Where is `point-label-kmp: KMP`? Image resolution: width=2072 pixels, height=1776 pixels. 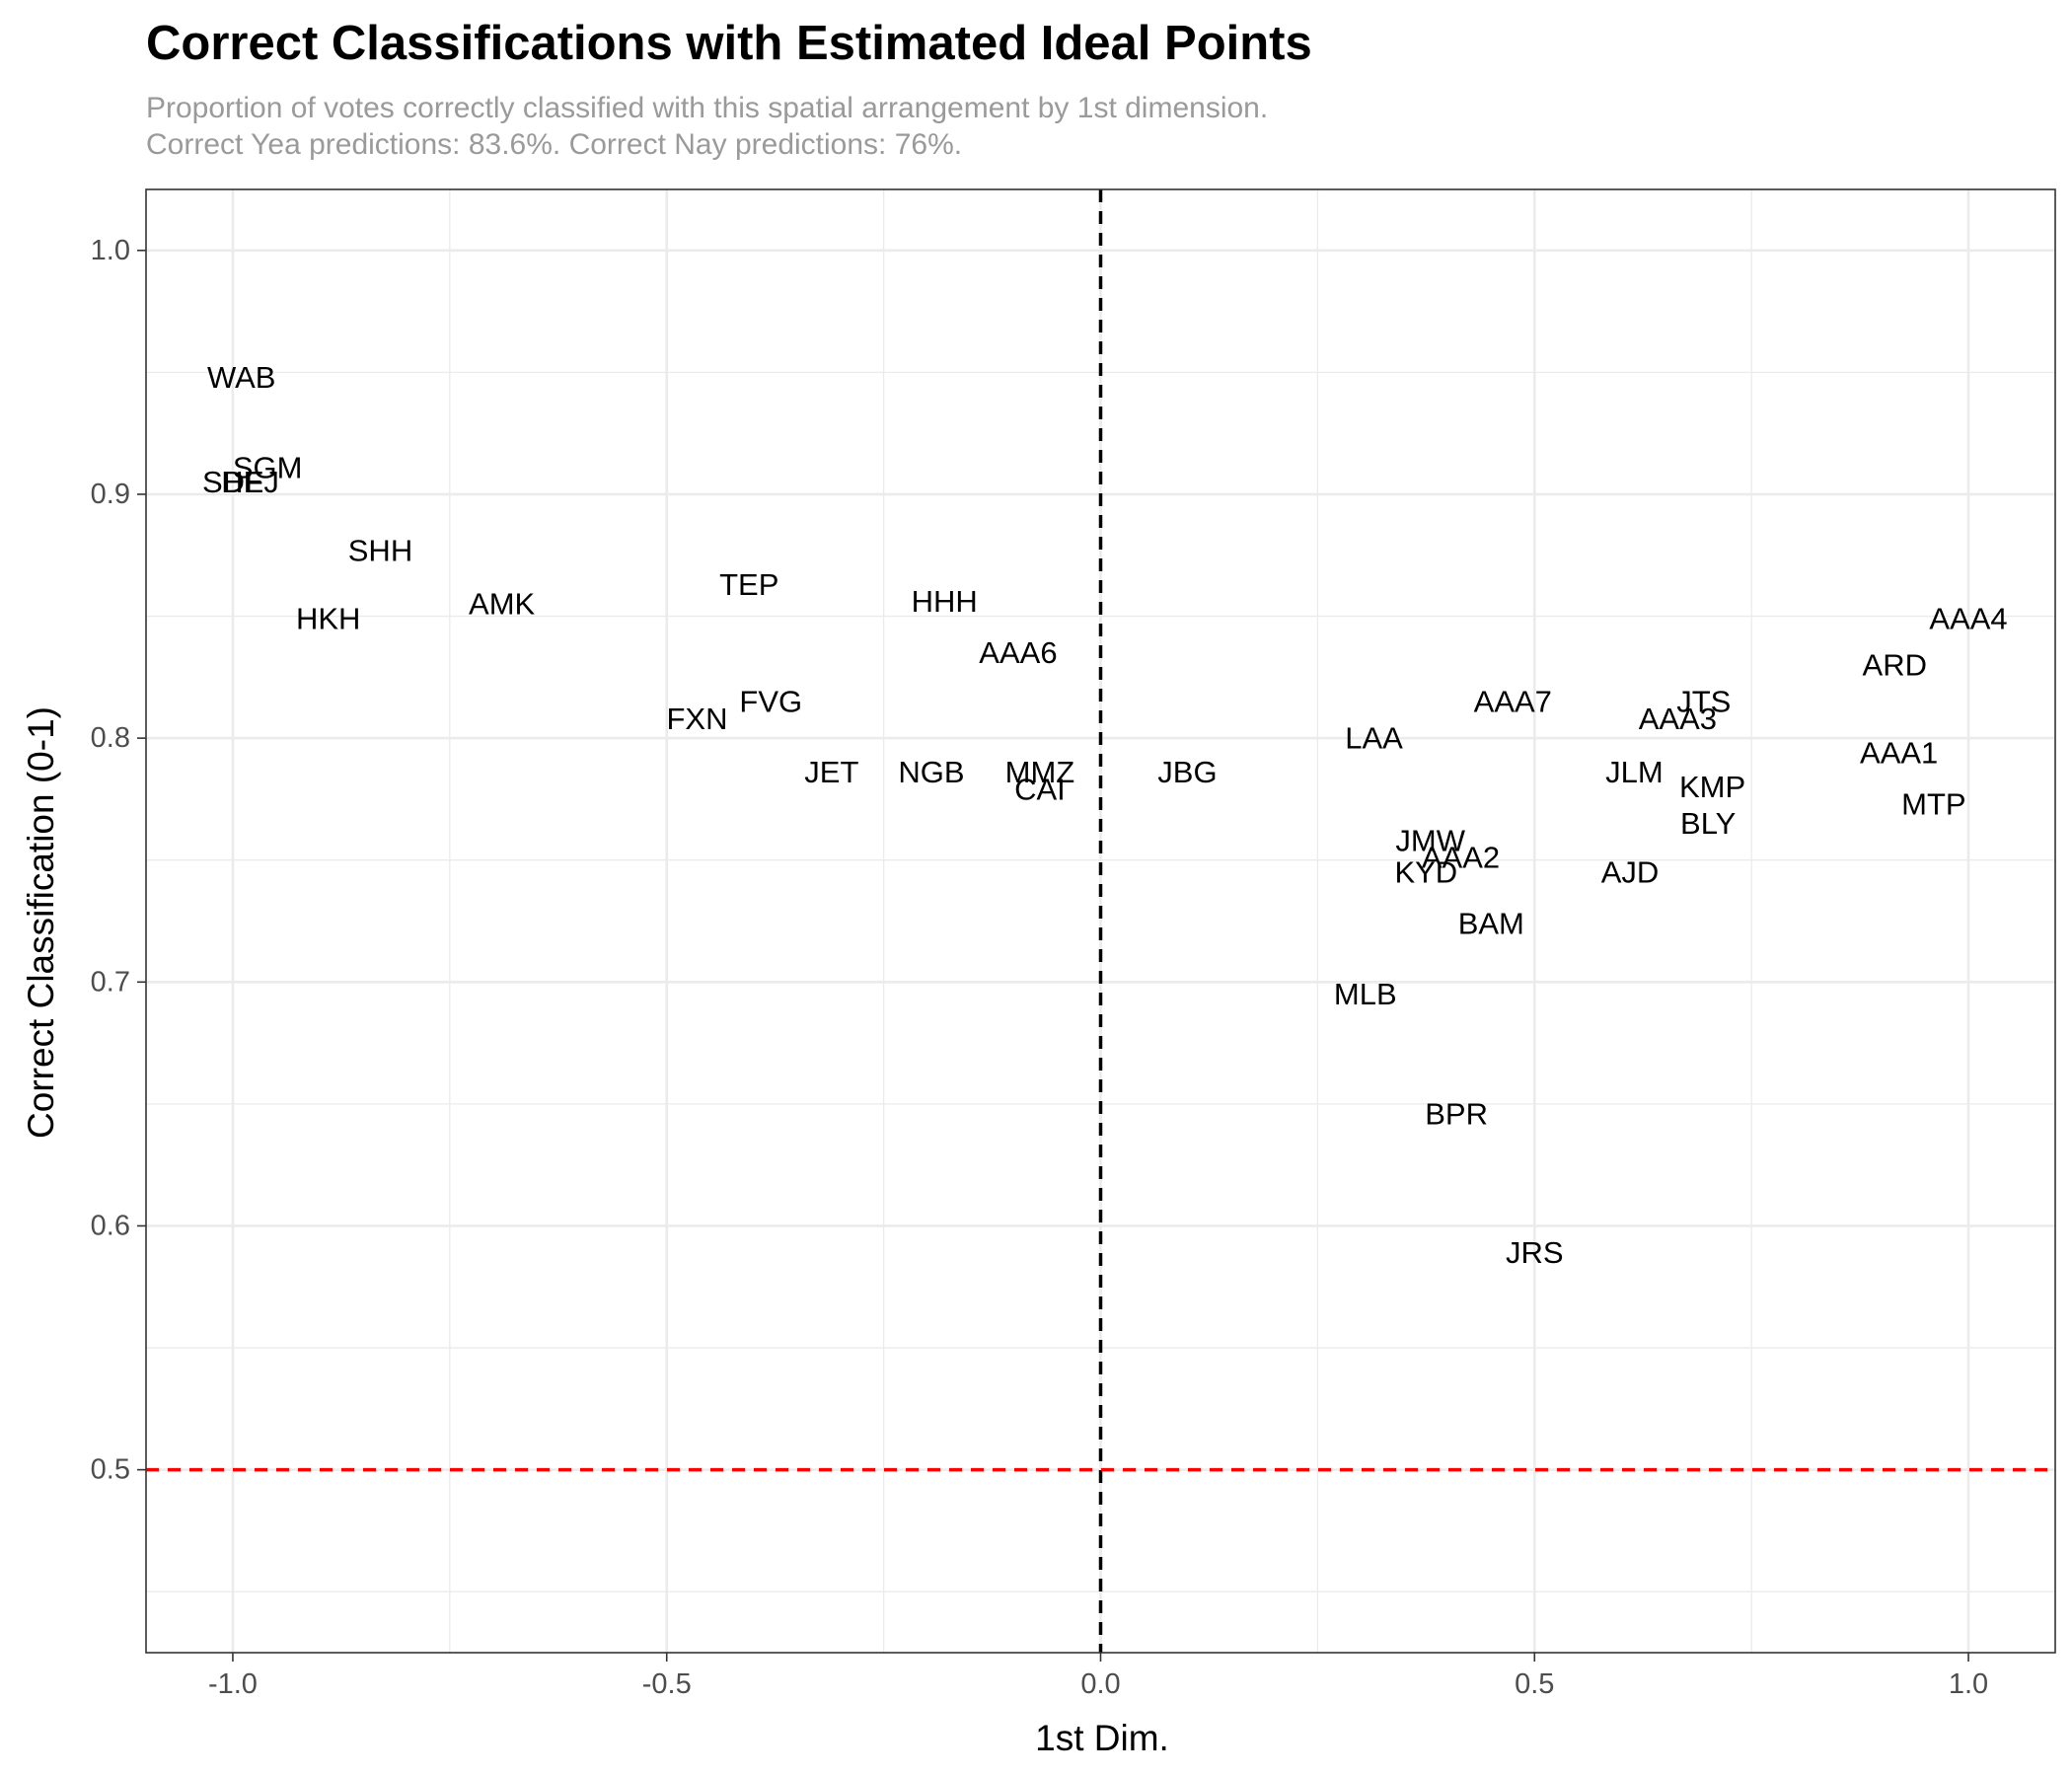
point-label-kmp: KMP is located at coordinates (1712, 787).